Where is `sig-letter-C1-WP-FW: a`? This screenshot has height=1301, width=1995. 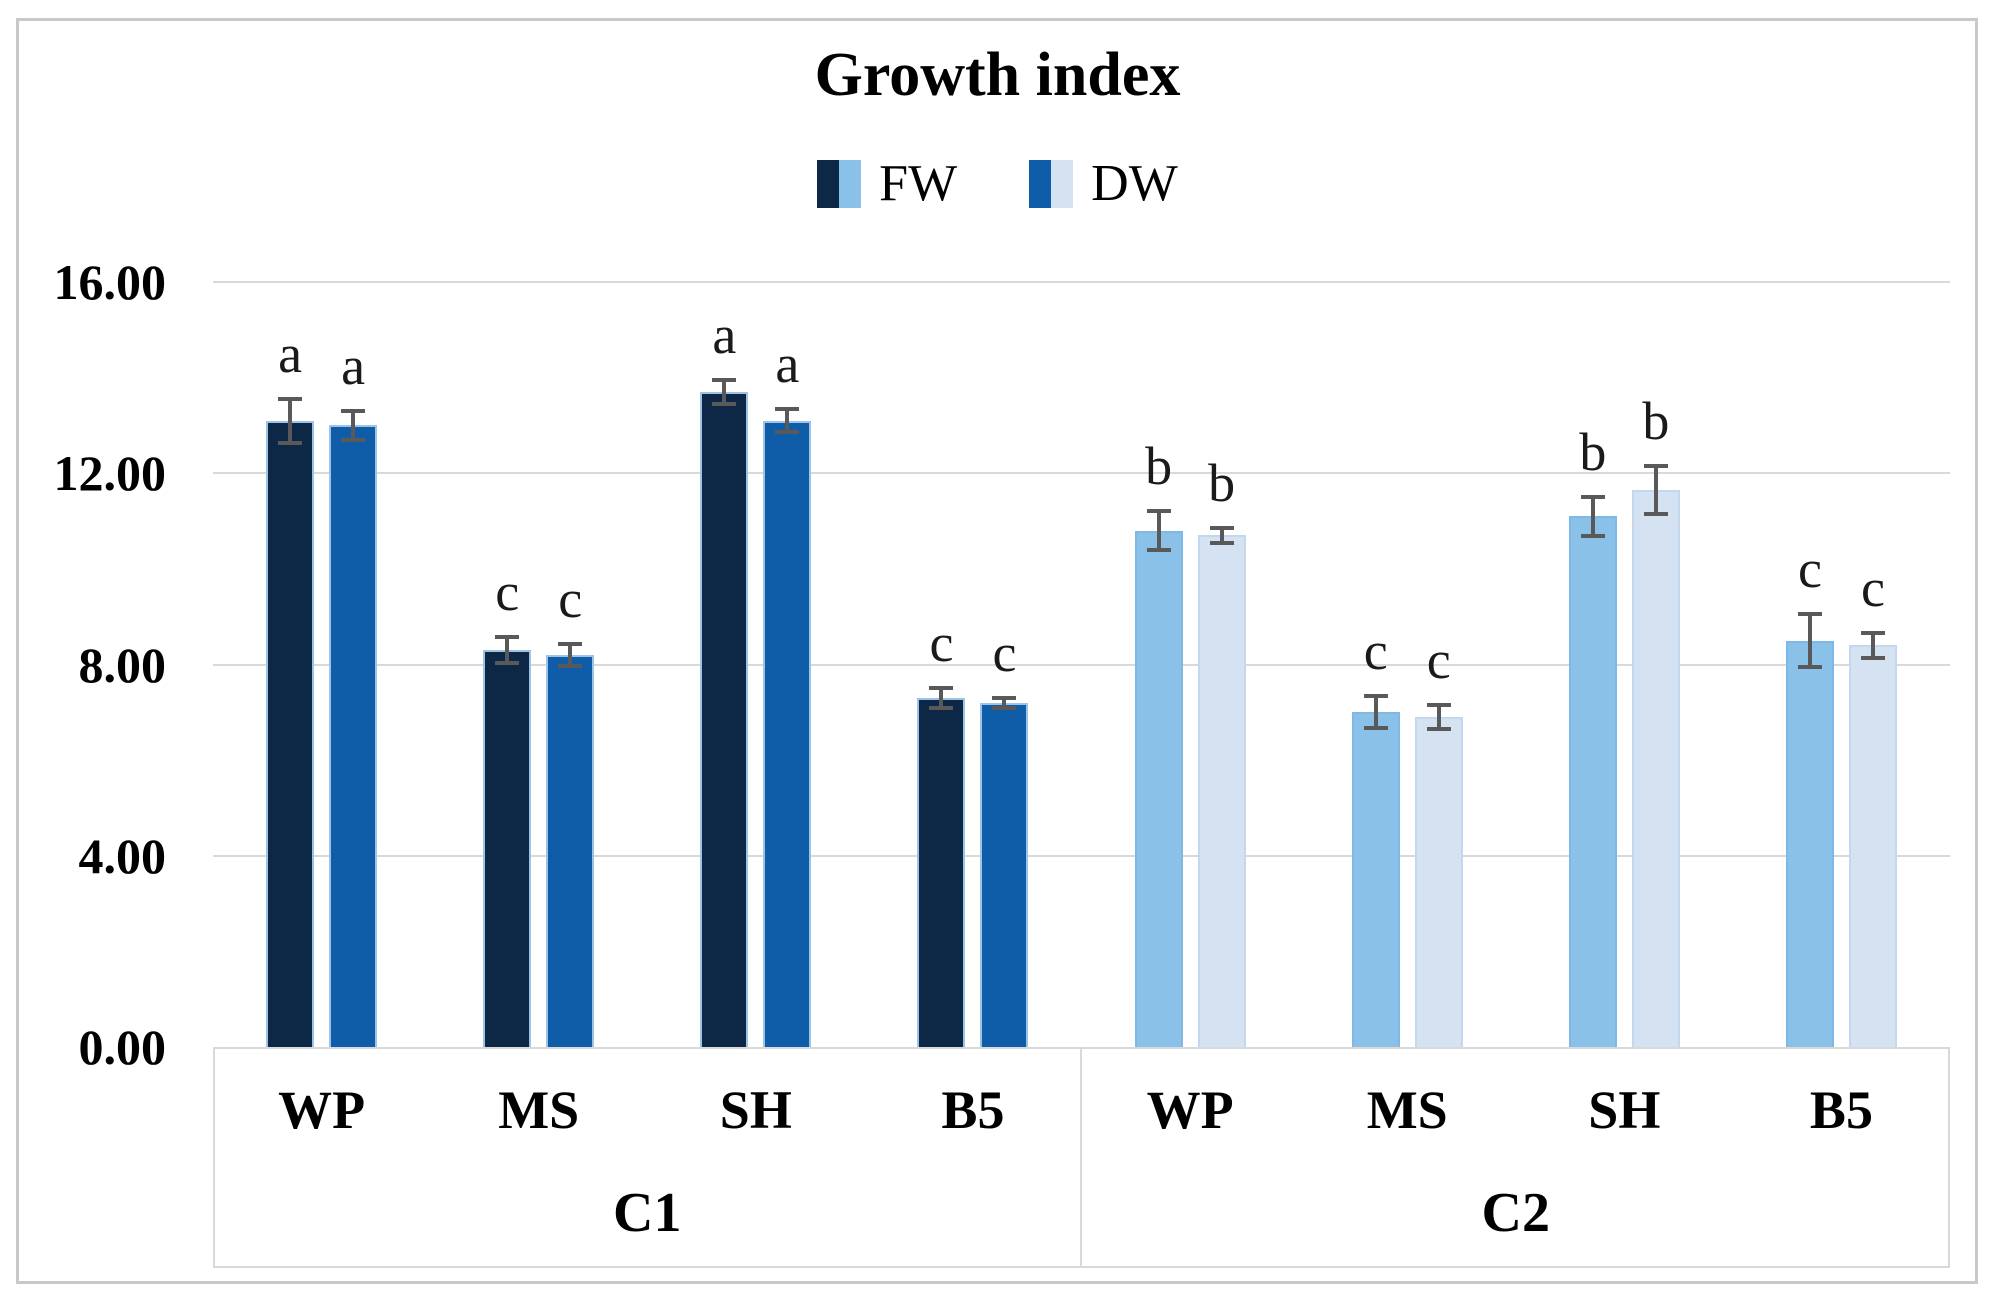
sig-letter-C1-WP-FW: a is located at coordinates (290, 353).